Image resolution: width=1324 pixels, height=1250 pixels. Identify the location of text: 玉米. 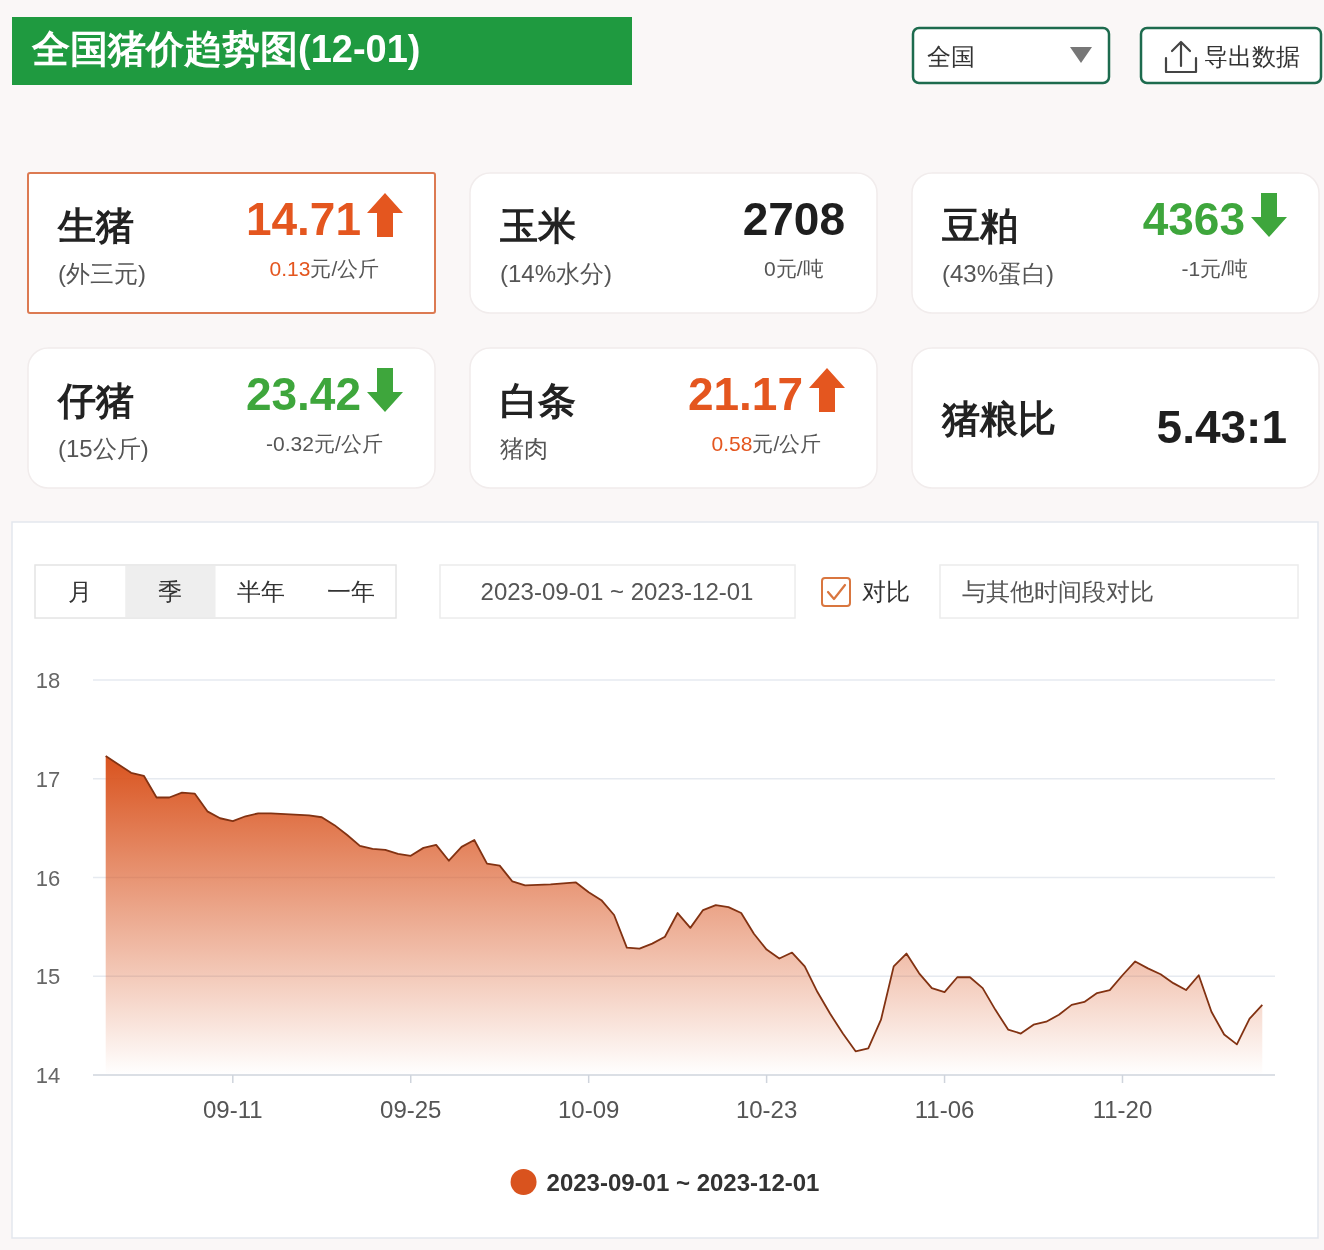
(538, 226).